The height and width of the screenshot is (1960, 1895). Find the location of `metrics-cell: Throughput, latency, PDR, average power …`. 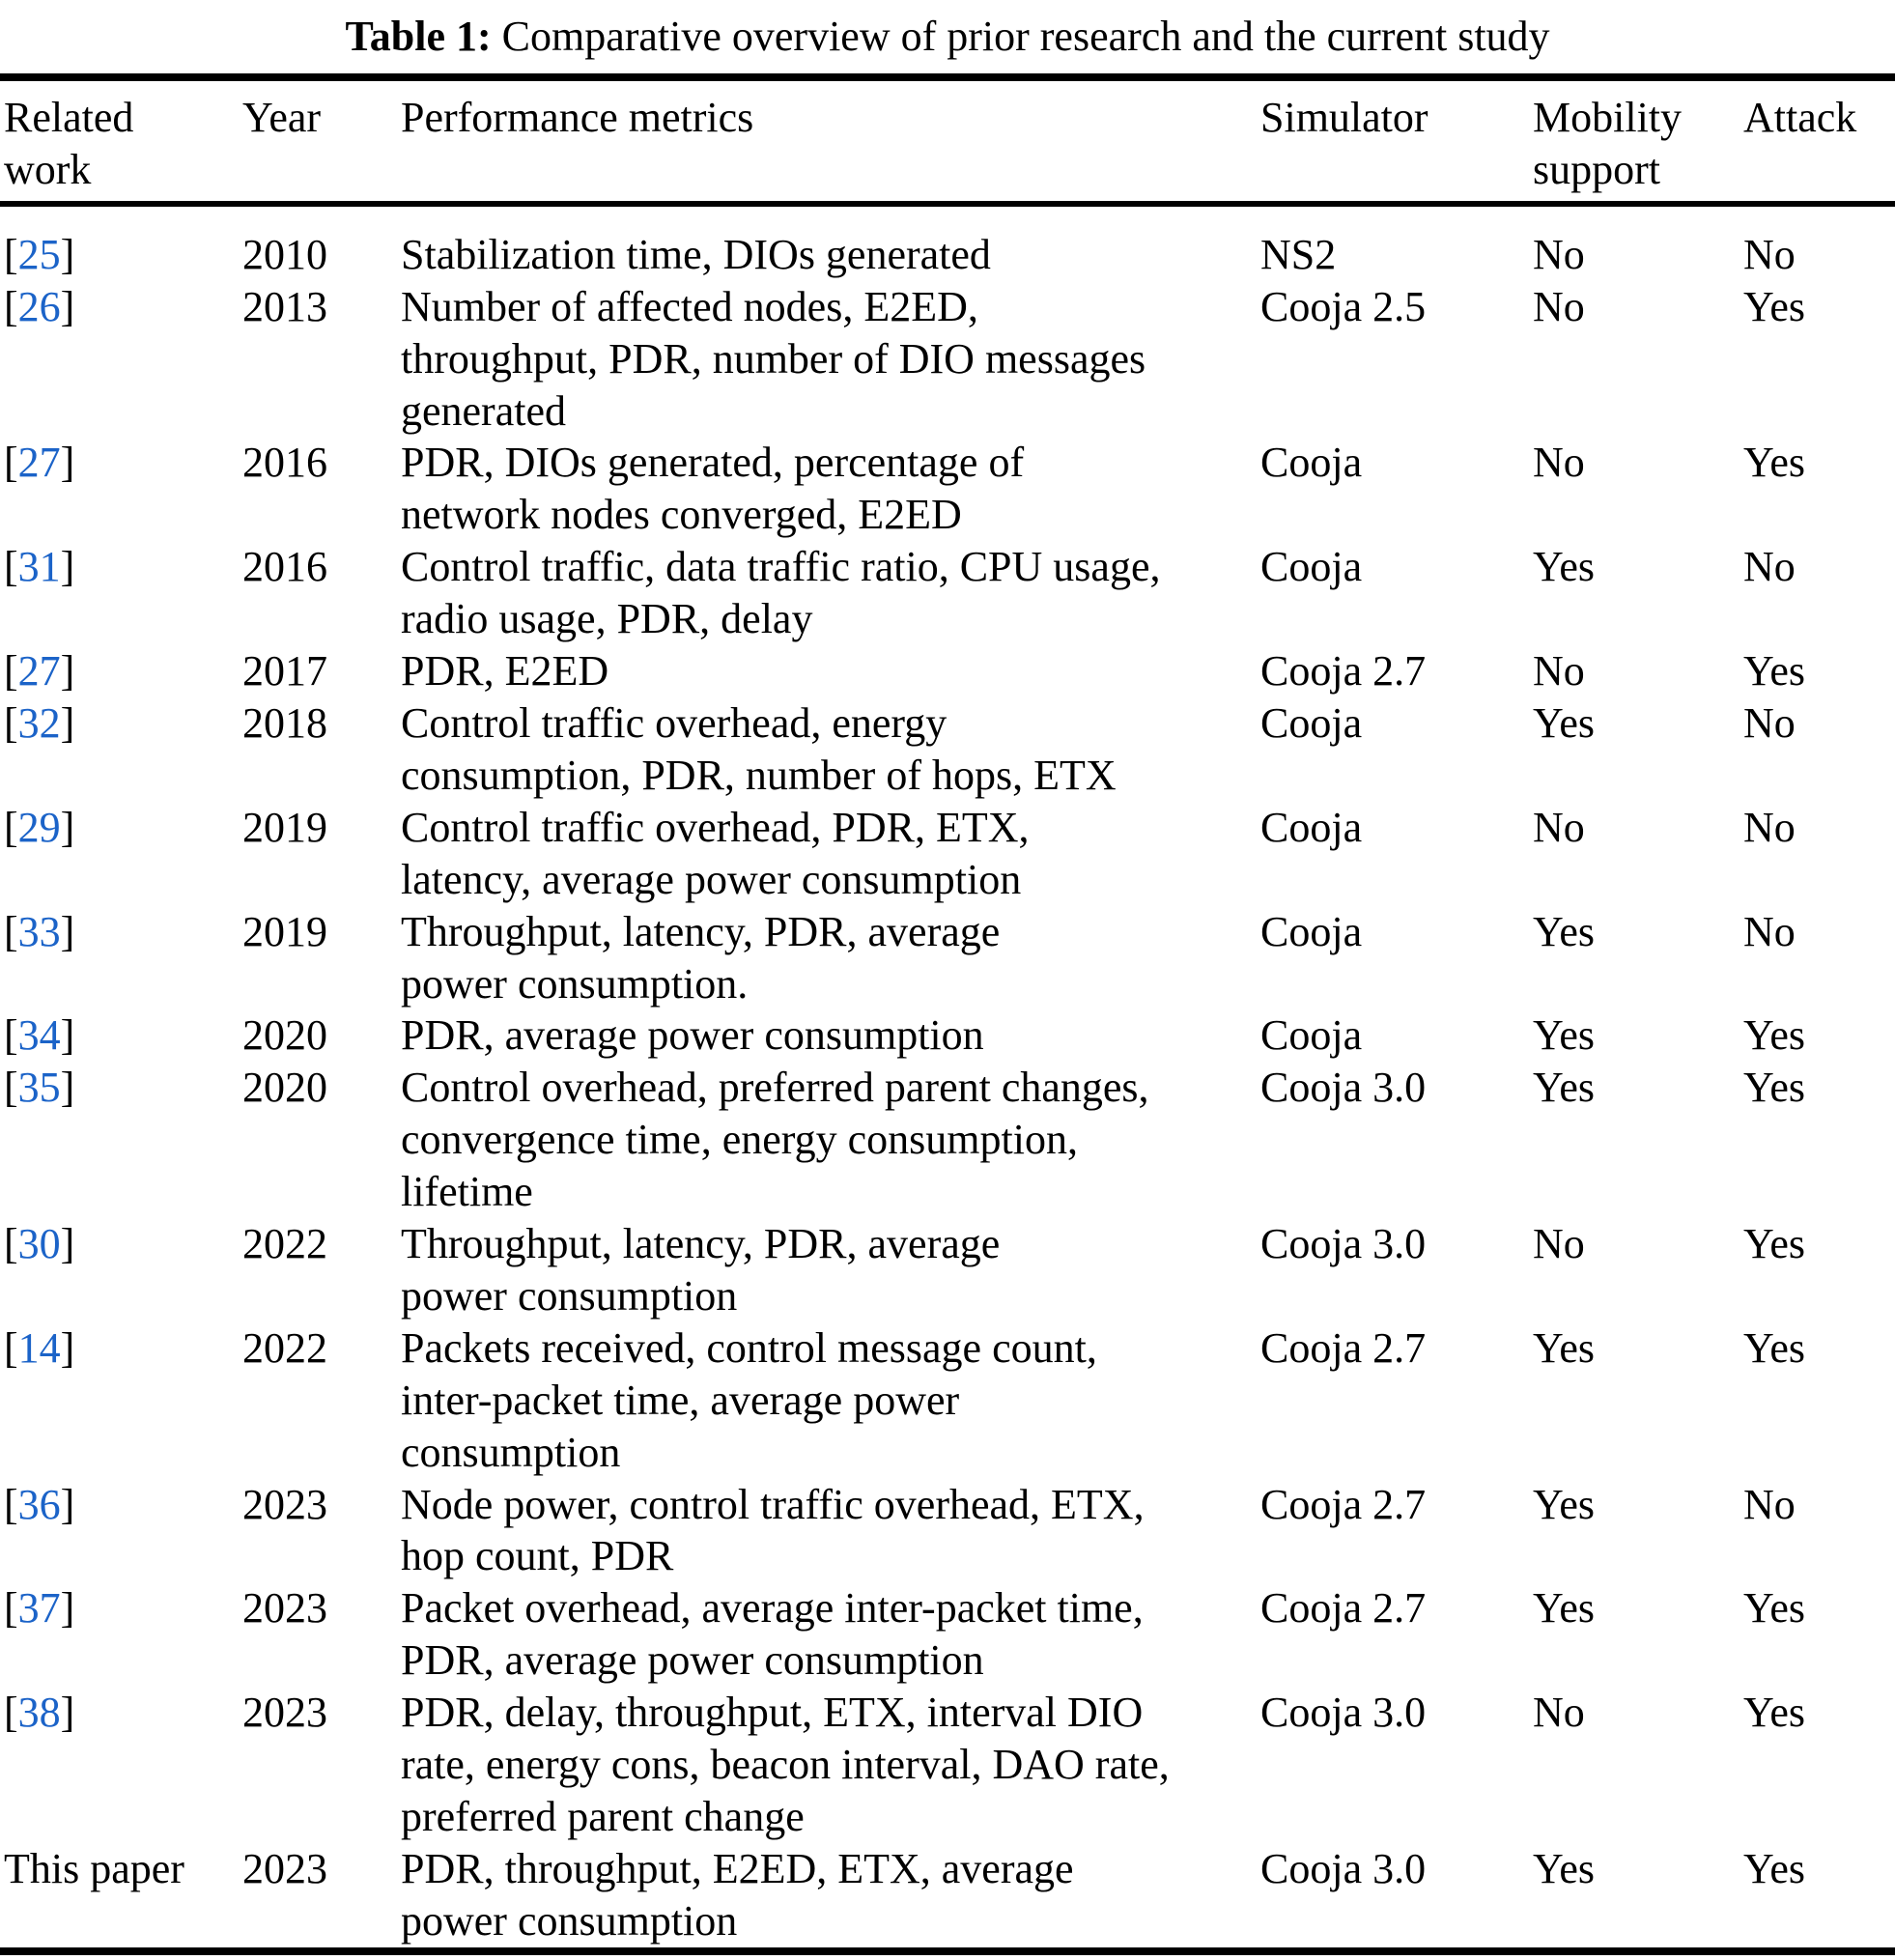

metrics-cell: Throughput, latency, PDR, average power … is located at coordinates (701, 1270).